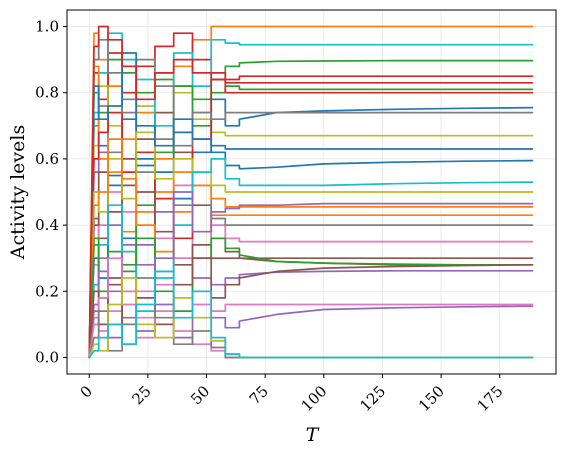  I want to click on y-tick-label: 0.2, so click(47, 291).